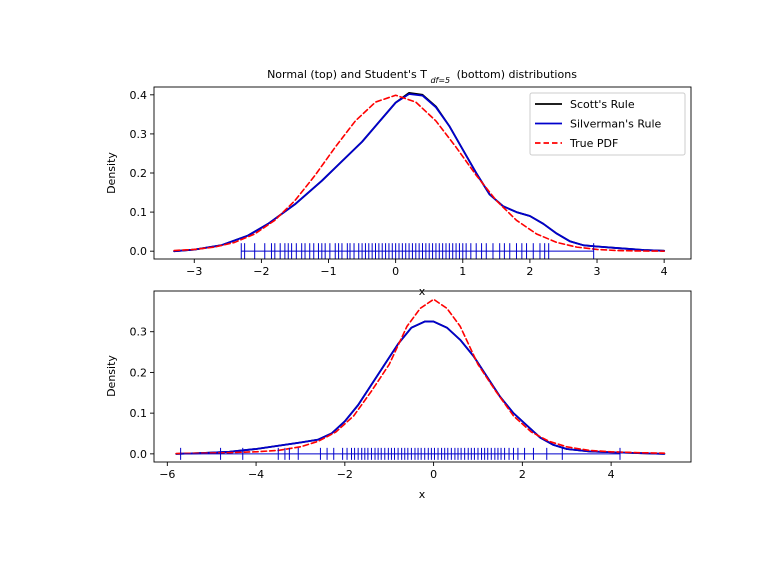  Describe the element at coordinates (139, 251) in the screenshot. I see `top-y-tick-label: 0.0` at that location.